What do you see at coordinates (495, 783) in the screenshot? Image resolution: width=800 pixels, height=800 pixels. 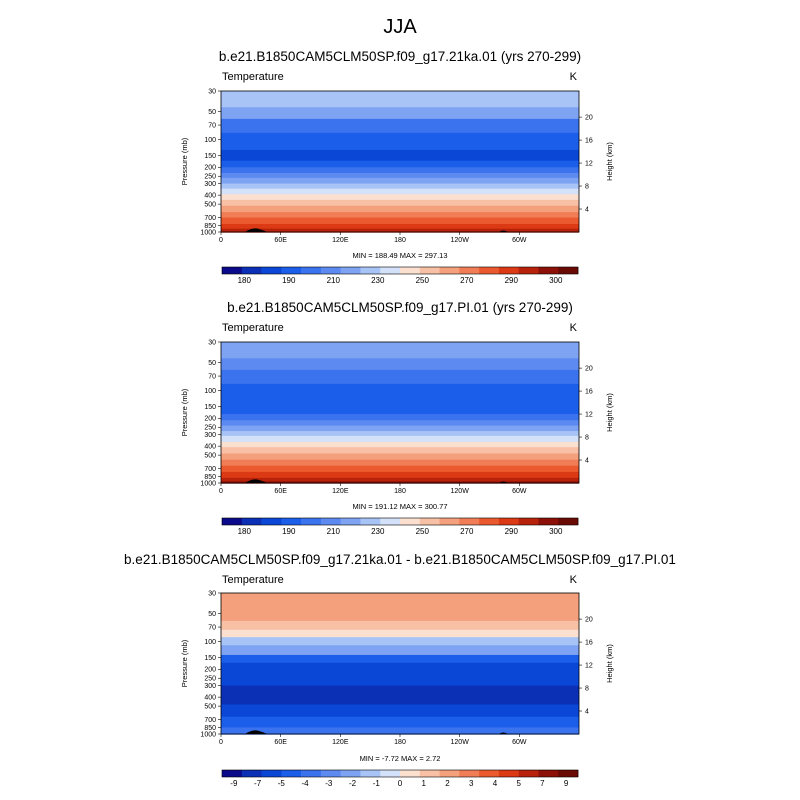 I see `colorbar-label: 4` at bounding box center [495, 783].